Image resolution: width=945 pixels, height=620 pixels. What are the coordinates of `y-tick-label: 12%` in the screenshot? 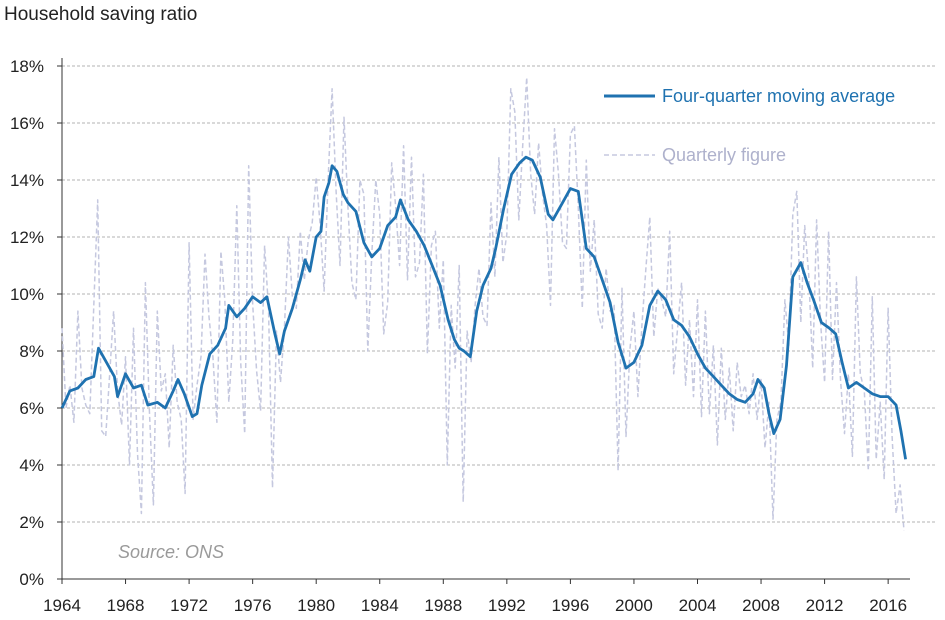 It's located at (27, 237).